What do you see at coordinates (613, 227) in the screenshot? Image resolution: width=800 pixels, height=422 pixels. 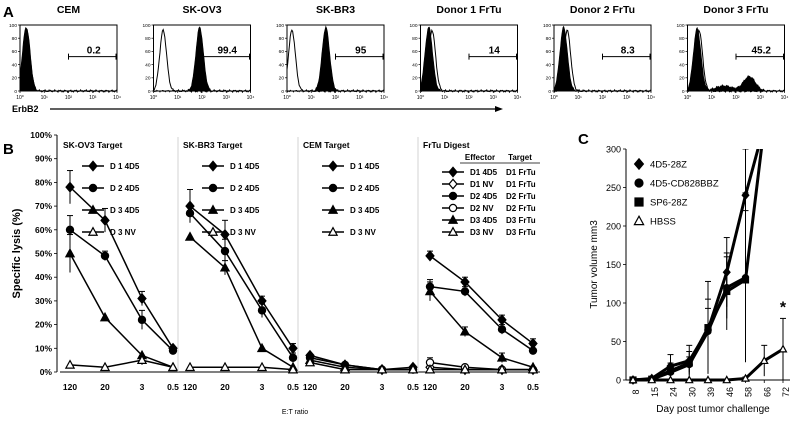 I see `y-tick-label: 200` at bounding box center [613, 227].